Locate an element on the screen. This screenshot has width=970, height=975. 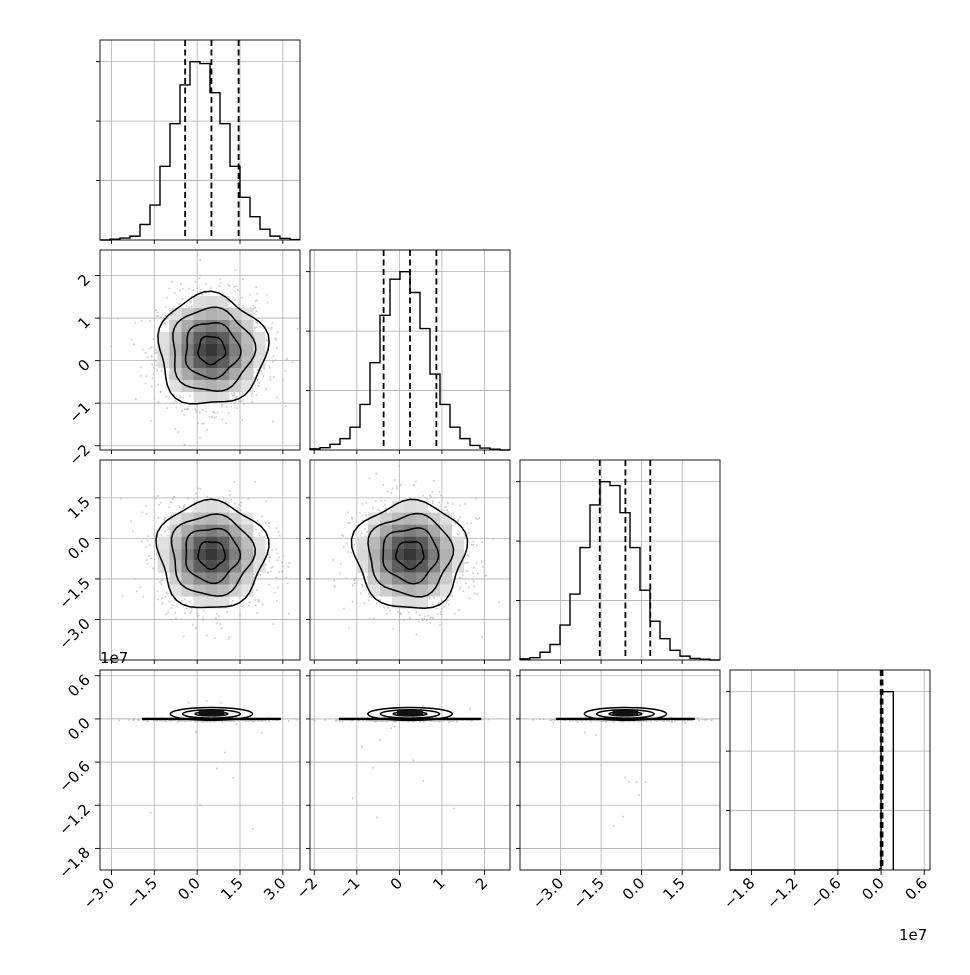
x-tick-label: −3.0 is located at coordinates (99, 893).